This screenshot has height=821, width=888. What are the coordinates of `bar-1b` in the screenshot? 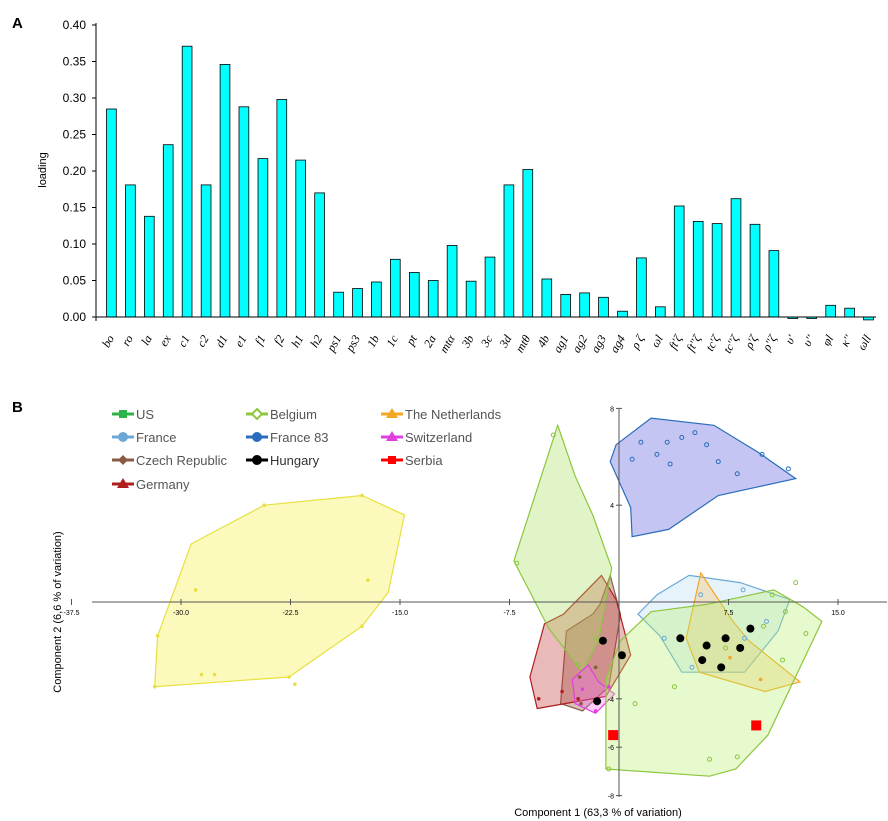 It's located at (376, 299).